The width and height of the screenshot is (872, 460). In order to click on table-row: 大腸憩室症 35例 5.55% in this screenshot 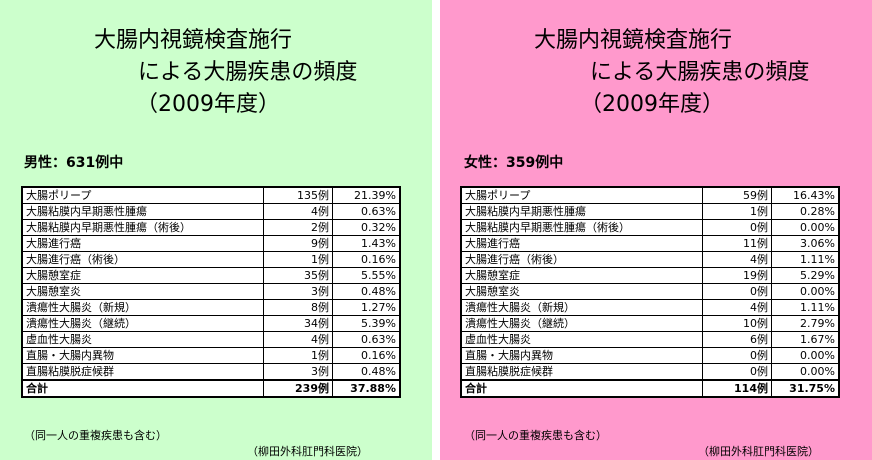, I will do `click(211, 275)`.